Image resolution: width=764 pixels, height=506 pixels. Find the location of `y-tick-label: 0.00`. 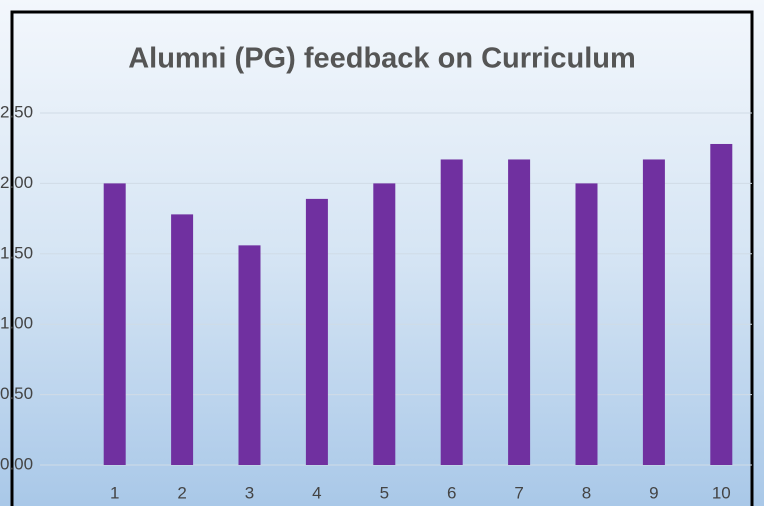

y-tick-label: 0.00 is located at coordinates (16, 463).